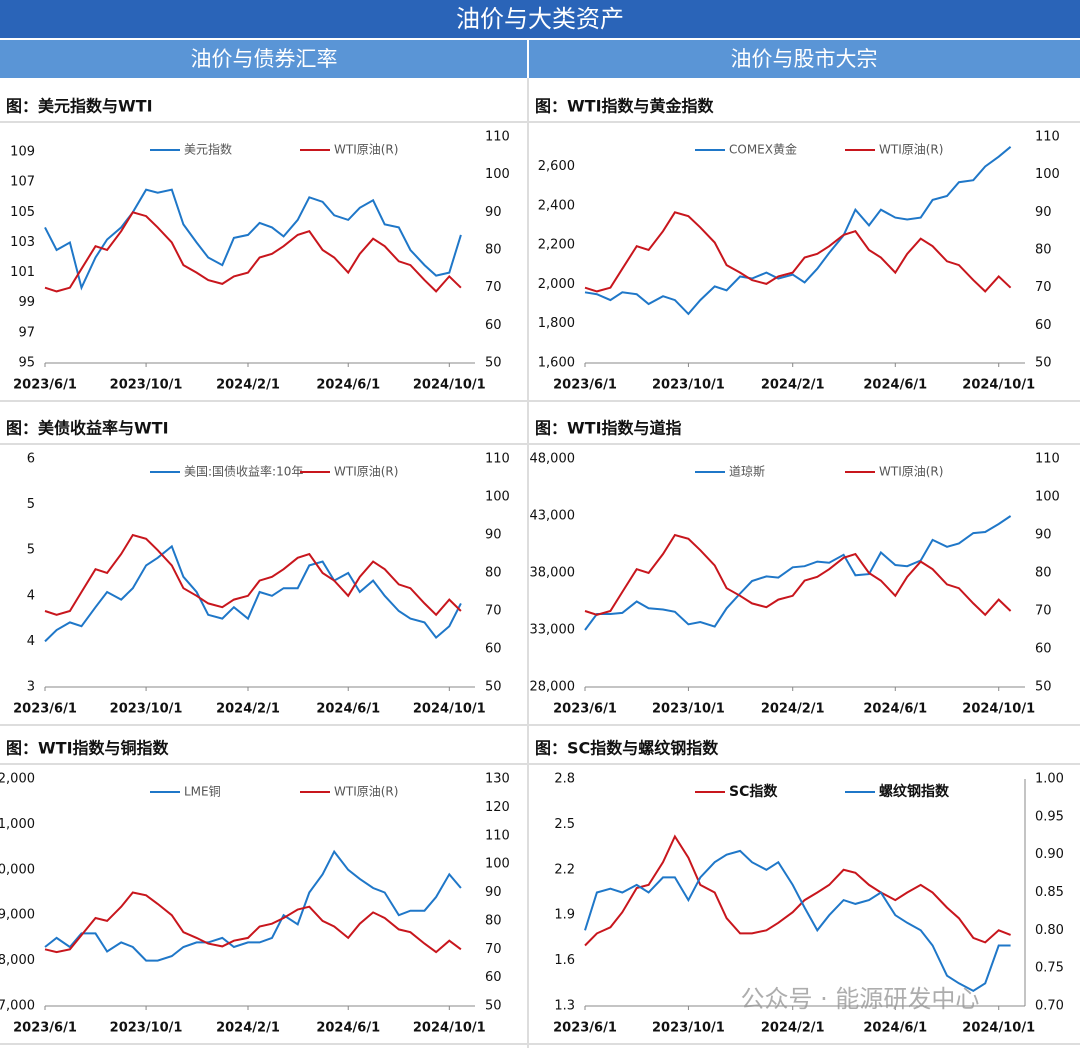 The height and width of the screenshot is (1052, 1080). I want to click on y-tick-label: 1,600, so click(556, 363).